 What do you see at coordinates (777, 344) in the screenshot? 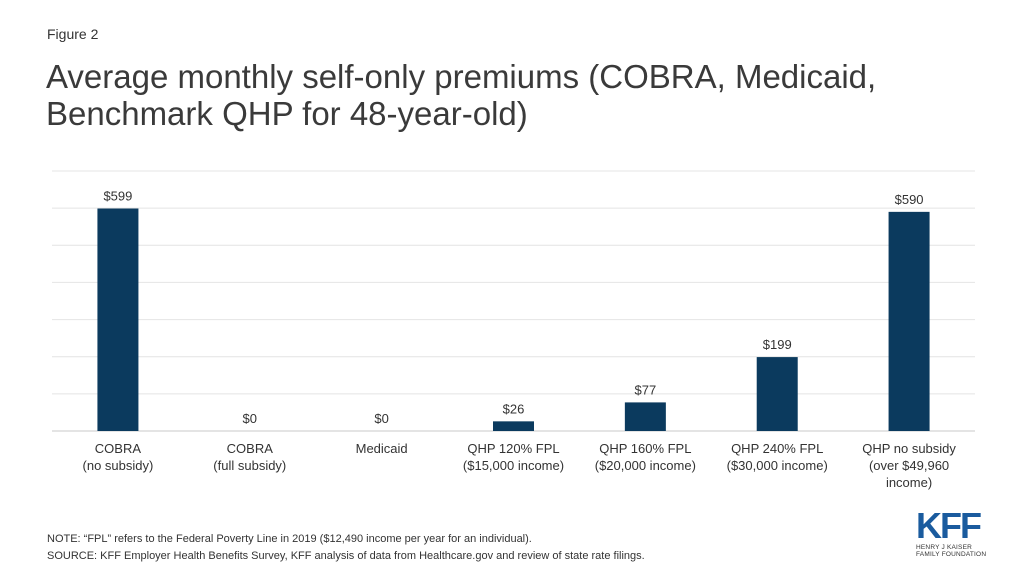
I see `value-label: $199` at bounding box center [777, 344].